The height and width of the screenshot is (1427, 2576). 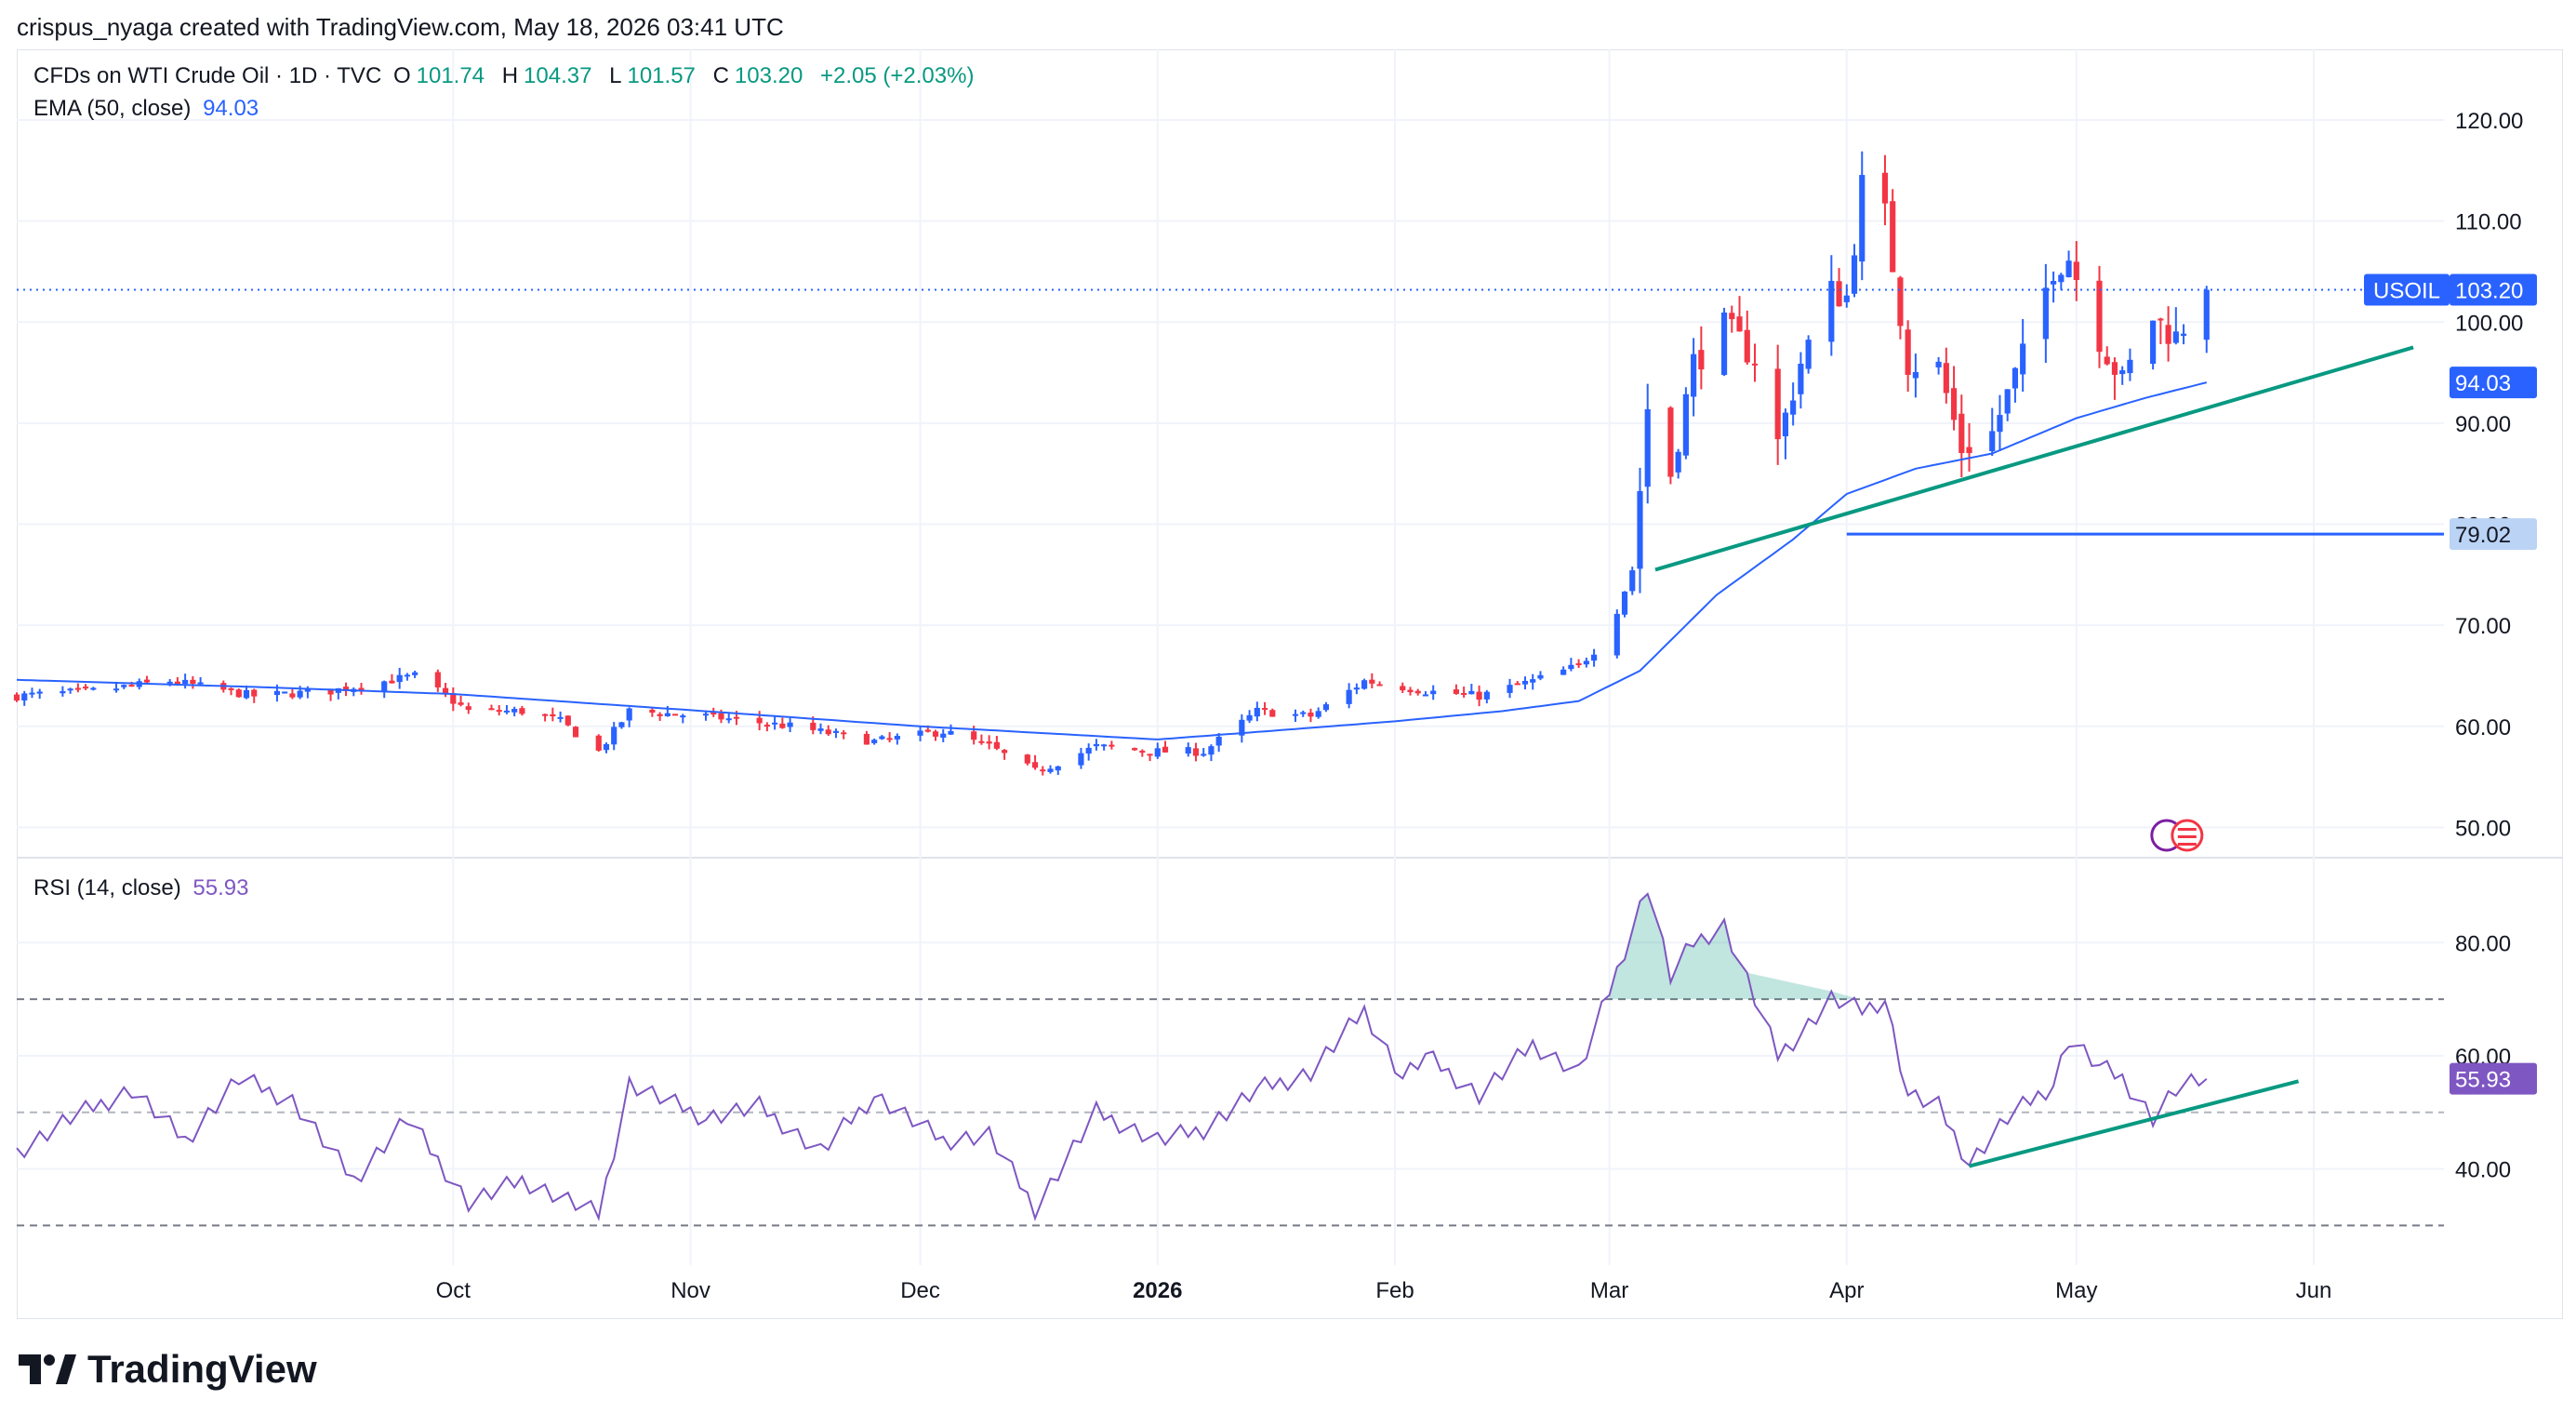 What do you see at coordinates (2134, 1123) in the screenshot?
I see `rsi-trendline` at bounding box center [2134, 1123].